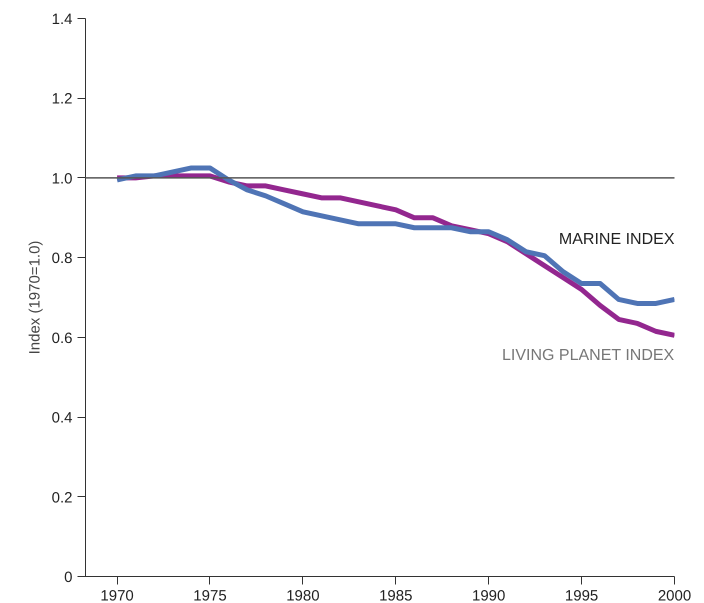 Image resolution: width=704 pixels, height=603 pixels. What do you see at coordinates (62, 259) in the screenshot?
I see `y-tick-label: 0.8` at bounding box center [62, 259].